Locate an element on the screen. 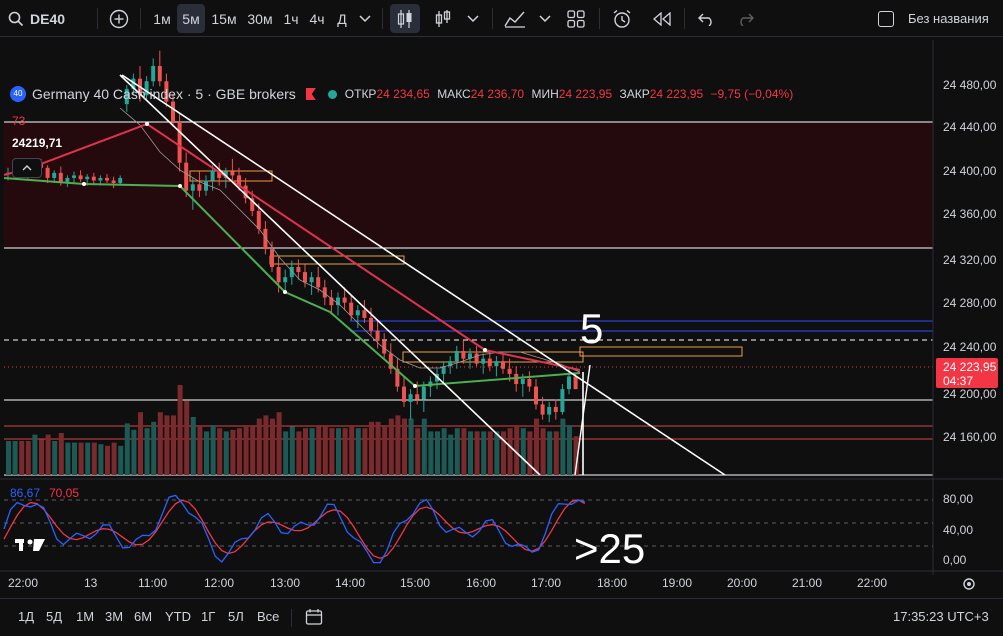 The height and width of the screenshot is (636, 1003). interval-dropdown is located at coordinates (365, 18).